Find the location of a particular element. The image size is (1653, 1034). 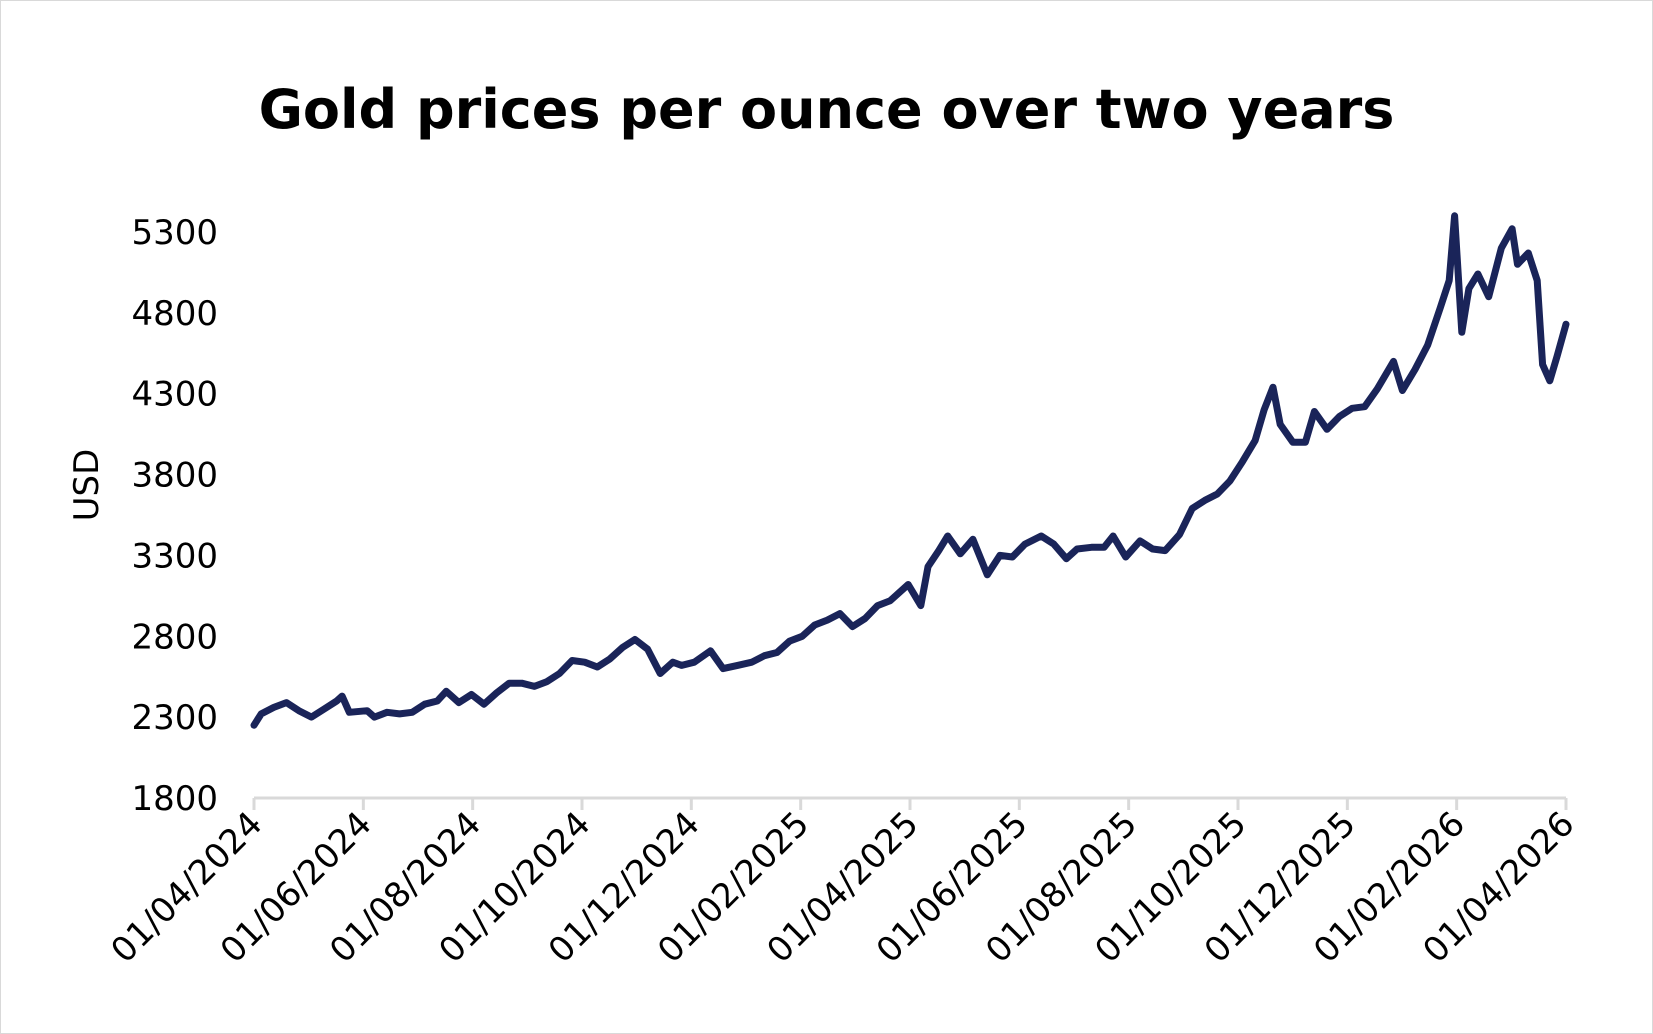

y-tick-label: 3800 is located at coordinates (174, 476).